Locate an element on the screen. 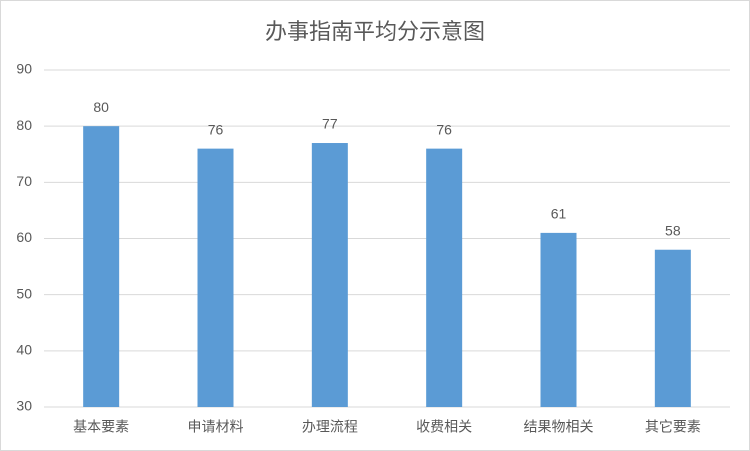  x-tick-label: 申请材料 is located at coordinates (216, 427).